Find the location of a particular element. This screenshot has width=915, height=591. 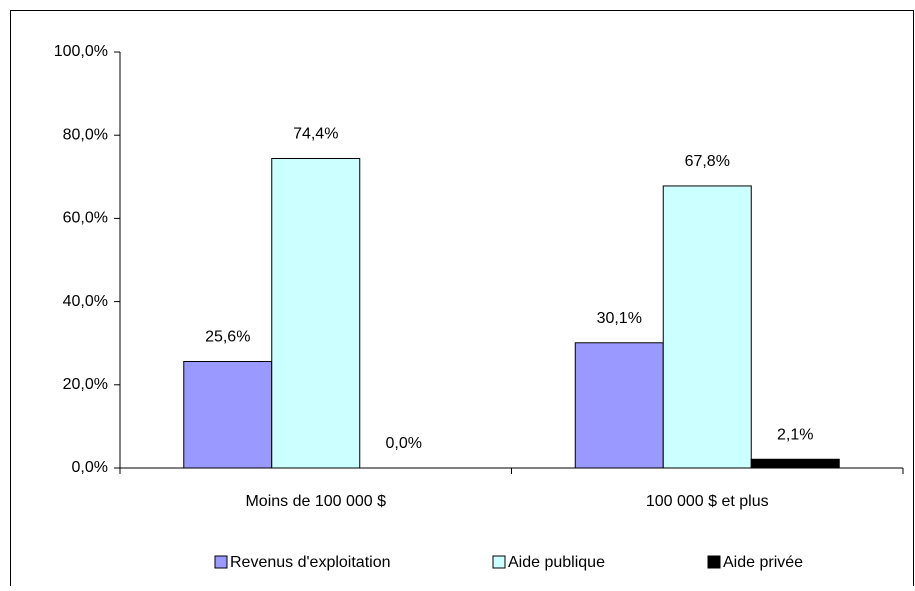

data-label: 30,1% is located at coordinates (619, 318).